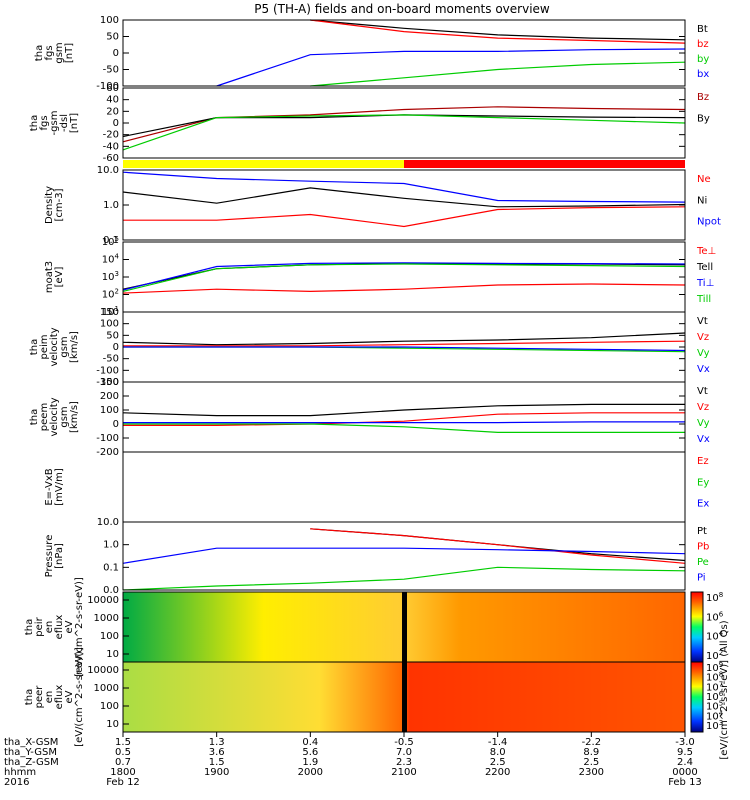  What do you see at coordinates (111, 590) in the screenshot?
I see `ytick-label: 0.0` at bounding box center [111, 590].